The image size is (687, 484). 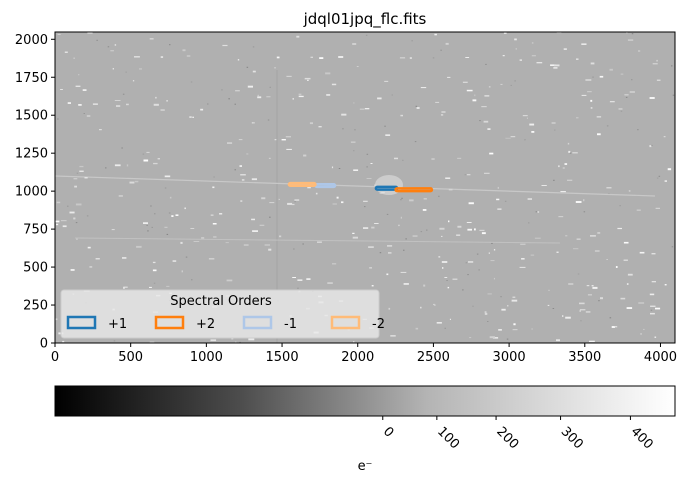 I want to click on legend: Spectral Orders +1 +2 -1 -2, so click(x=222, y=314).